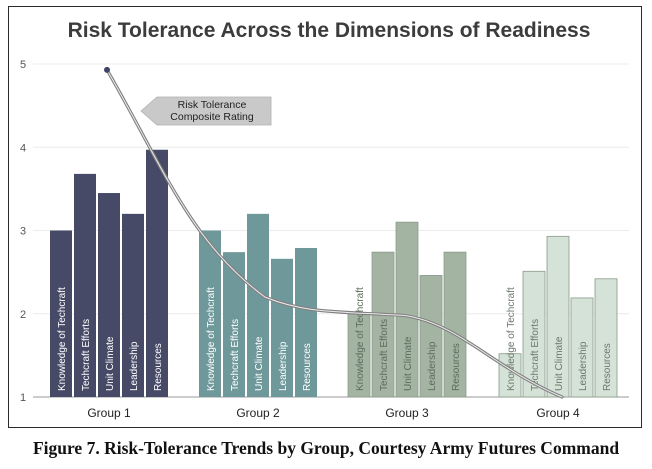 The width and height of the screenshot is (652, 469). Describe the element at coordinates (109, 413) in the screenshot. I see `group-label: Group 1` at that location.